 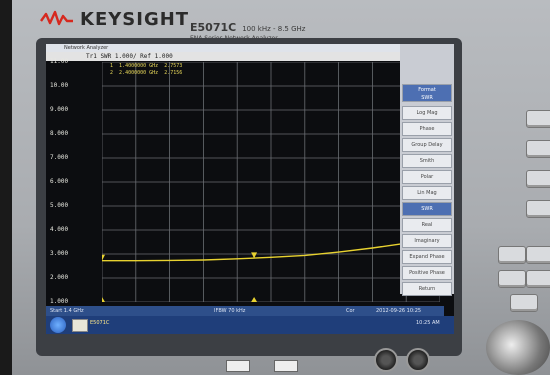 What do you see at coordinates (103, 257) in the screenshot?
I see `marker-2-triangle` at bounding box center [103, 257].